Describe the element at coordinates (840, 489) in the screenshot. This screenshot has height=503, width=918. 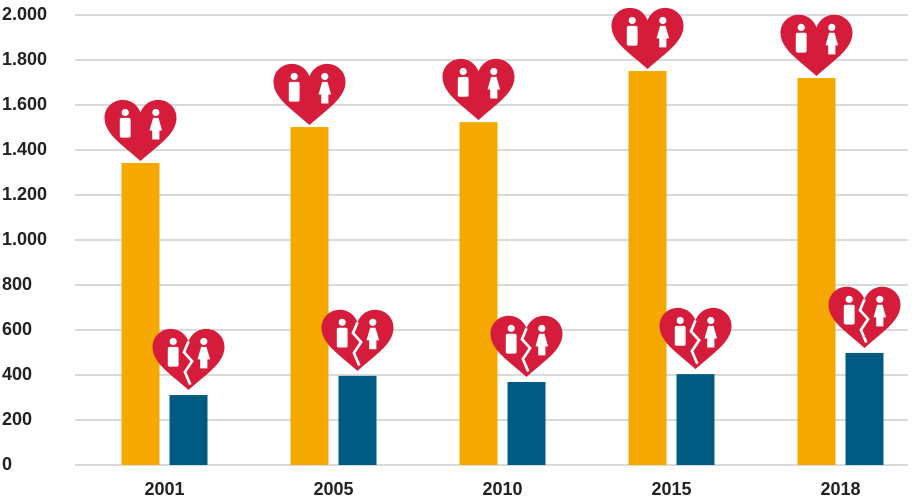
I see `x-tick-label: 2018` at that location.